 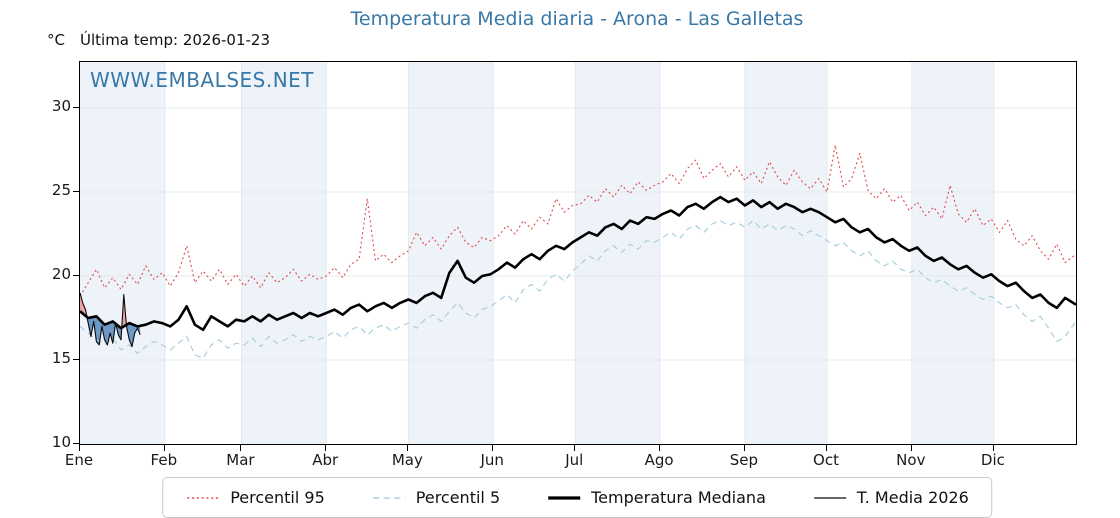 I want to click on y-tick-label: 25, so click(x=61, y=190).